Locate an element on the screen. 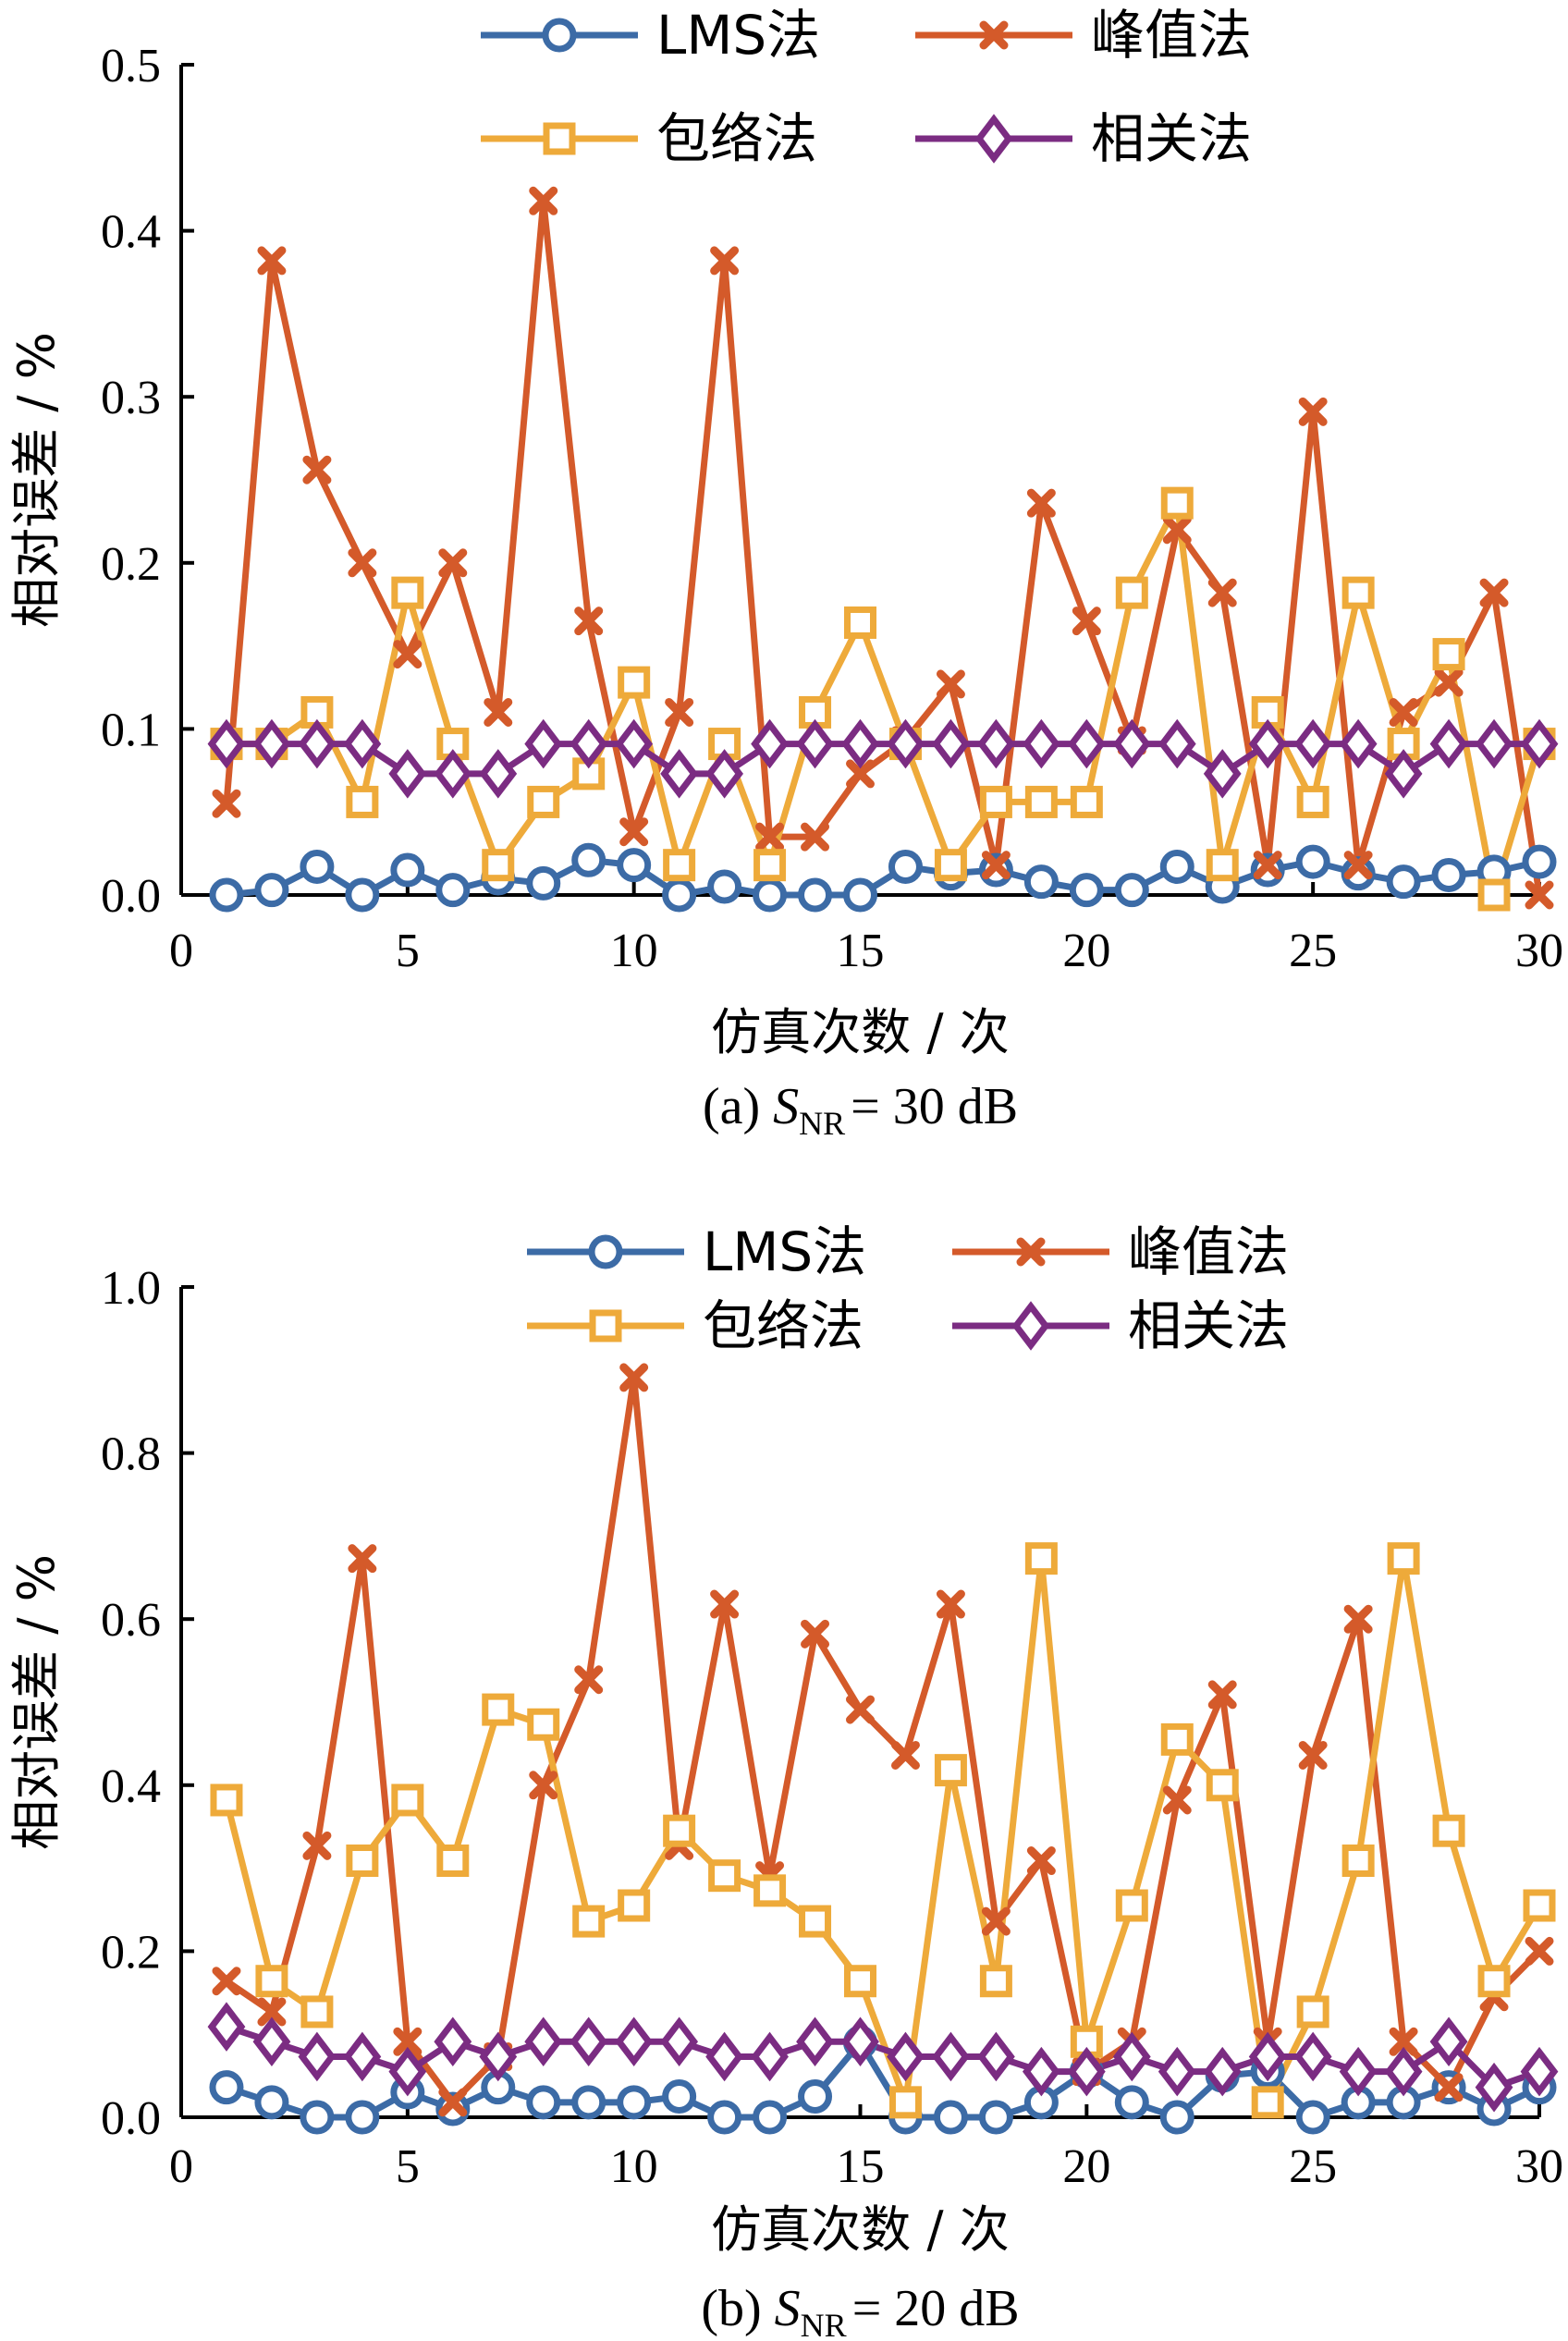 This screenshot has width=1568, height=2341. y-tick-label: 0.6 is located at coordinates (131, 1620).